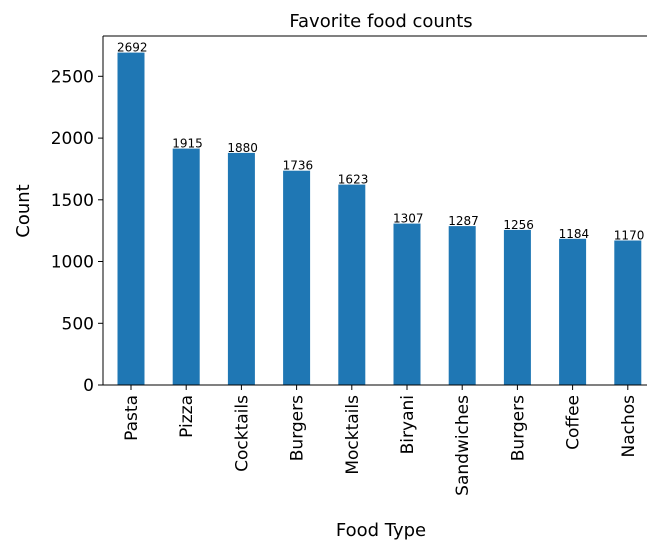  I want to click on x-tick-label: Pasta, so click(132, 418).